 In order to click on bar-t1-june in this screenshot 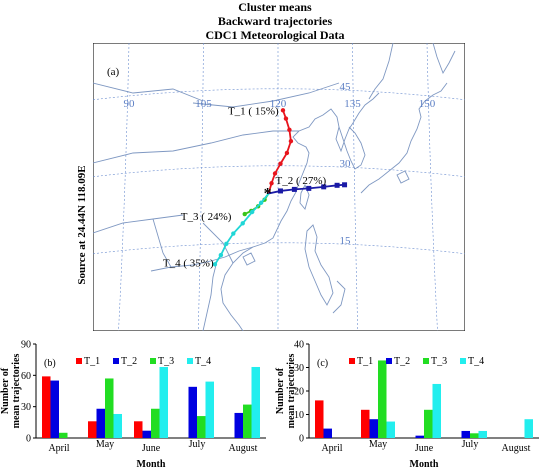, I will do `click(138, 429)`.